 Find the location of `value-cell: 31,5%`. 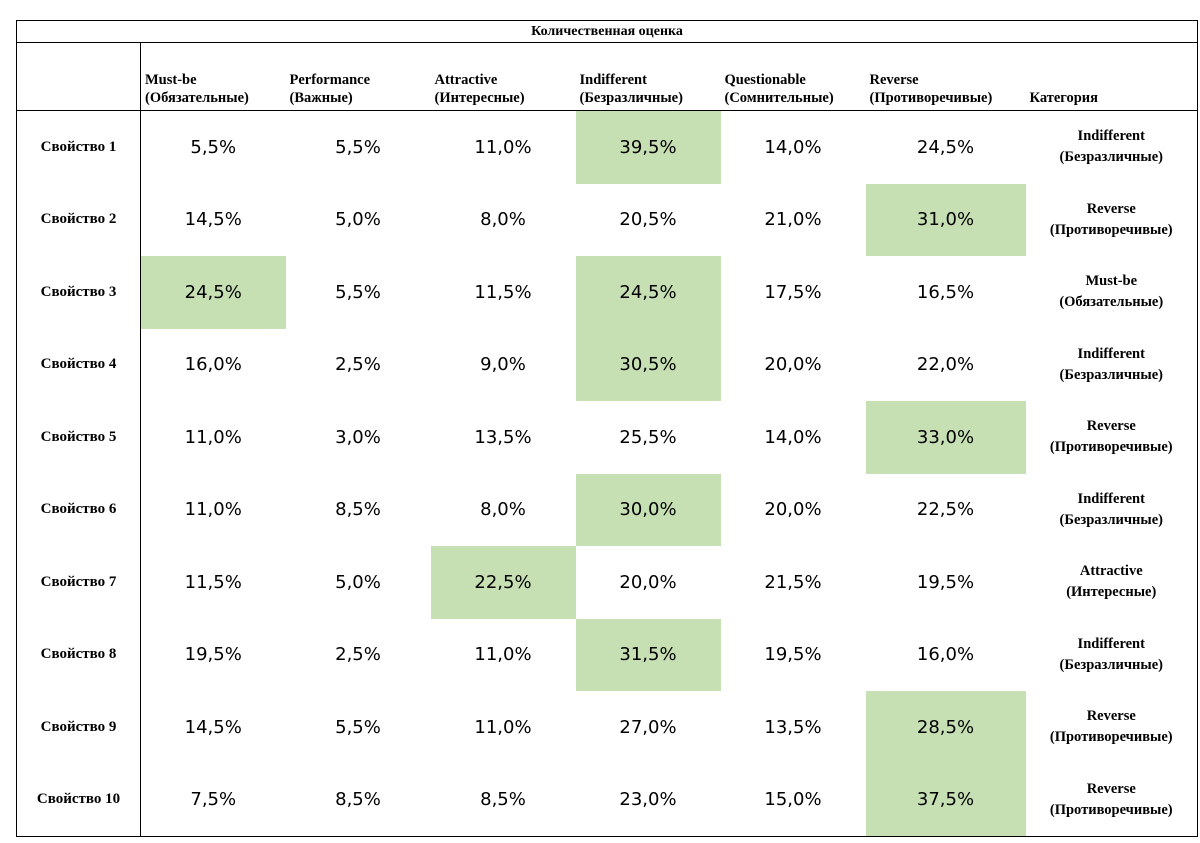

value-cell: 31,5% is located at coordinates (648, 654).